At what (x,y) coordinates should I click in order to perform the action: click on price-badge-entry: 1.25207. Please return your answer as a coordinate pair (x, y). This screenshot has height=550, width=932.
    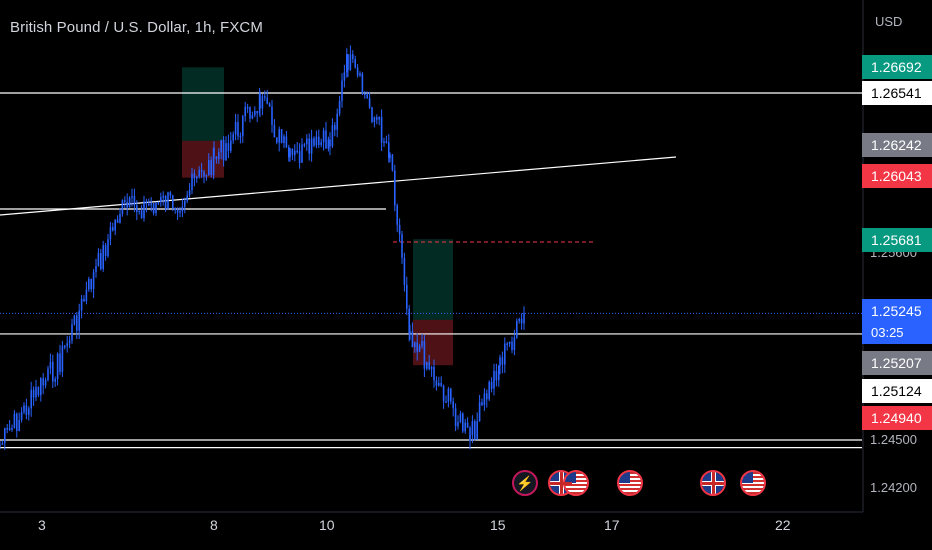
    Looking at the image, I should click on (897, 363).